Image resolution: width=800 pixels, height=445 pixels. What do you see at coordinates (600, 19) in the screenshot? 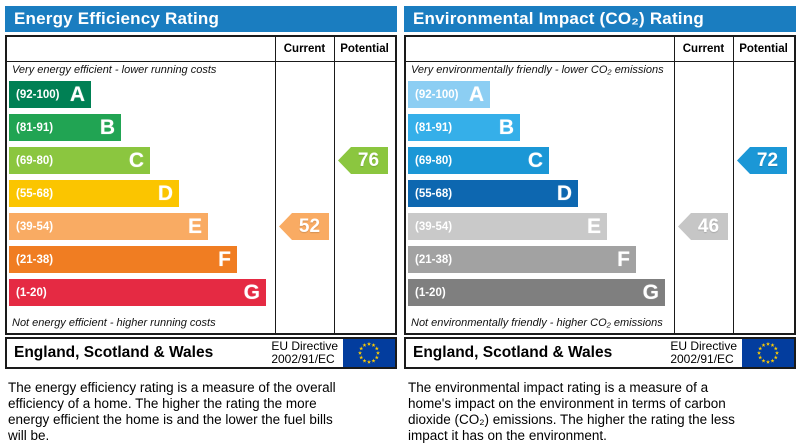
I see `environmental-impact-title: Environmental Impact (CO₂) Rating` at bounding box center [600, 19].